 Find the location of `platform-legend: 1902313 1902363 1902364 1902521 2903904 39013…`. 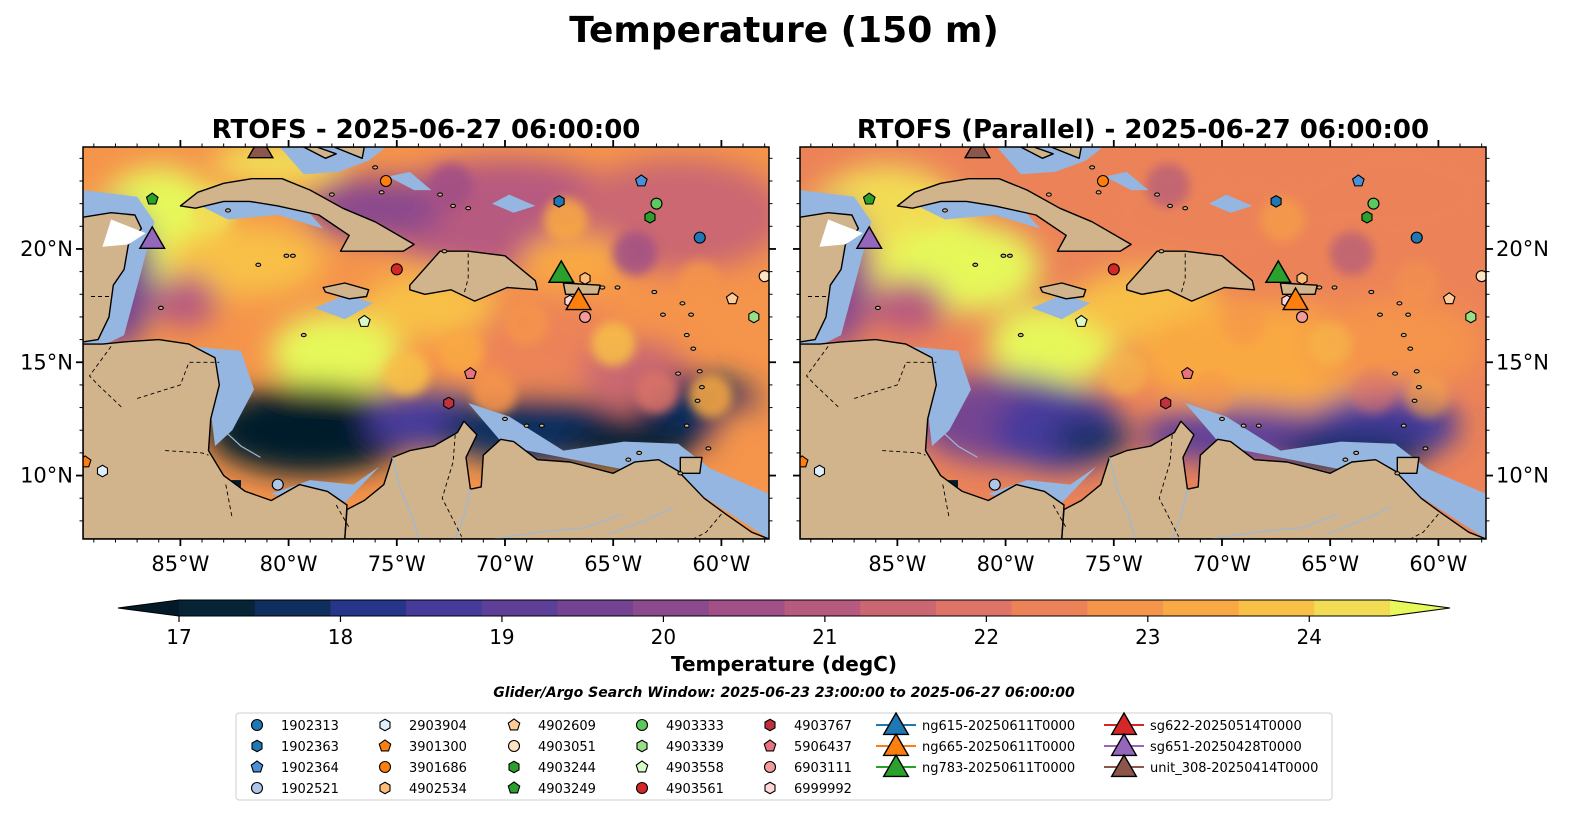

platform-legend: 1902313 1902363 1902364 1902521 2903904 39013… is located at coordinates (784, 756).